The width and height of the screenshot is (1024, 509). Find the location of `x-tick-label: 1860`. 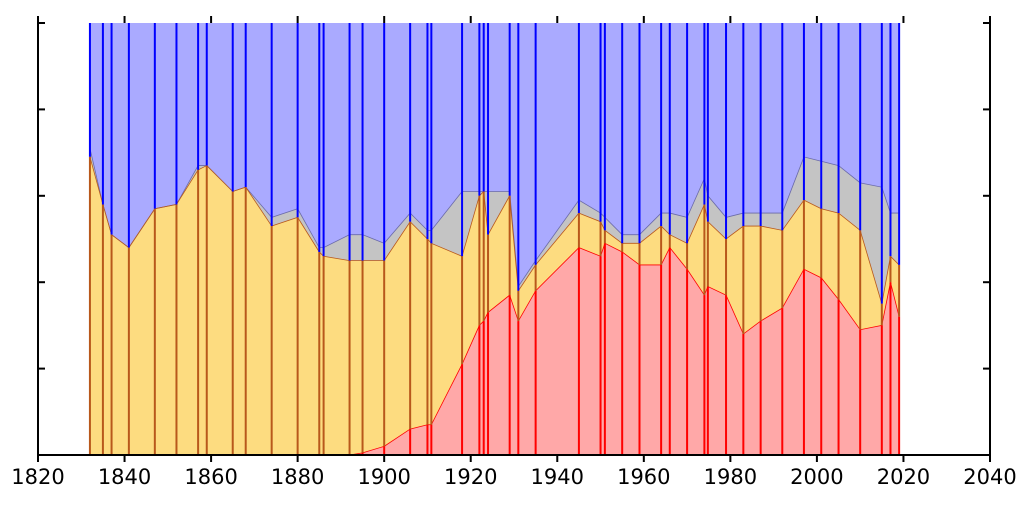

x-tick-label: 1860 is located at coordinates (210, 477).